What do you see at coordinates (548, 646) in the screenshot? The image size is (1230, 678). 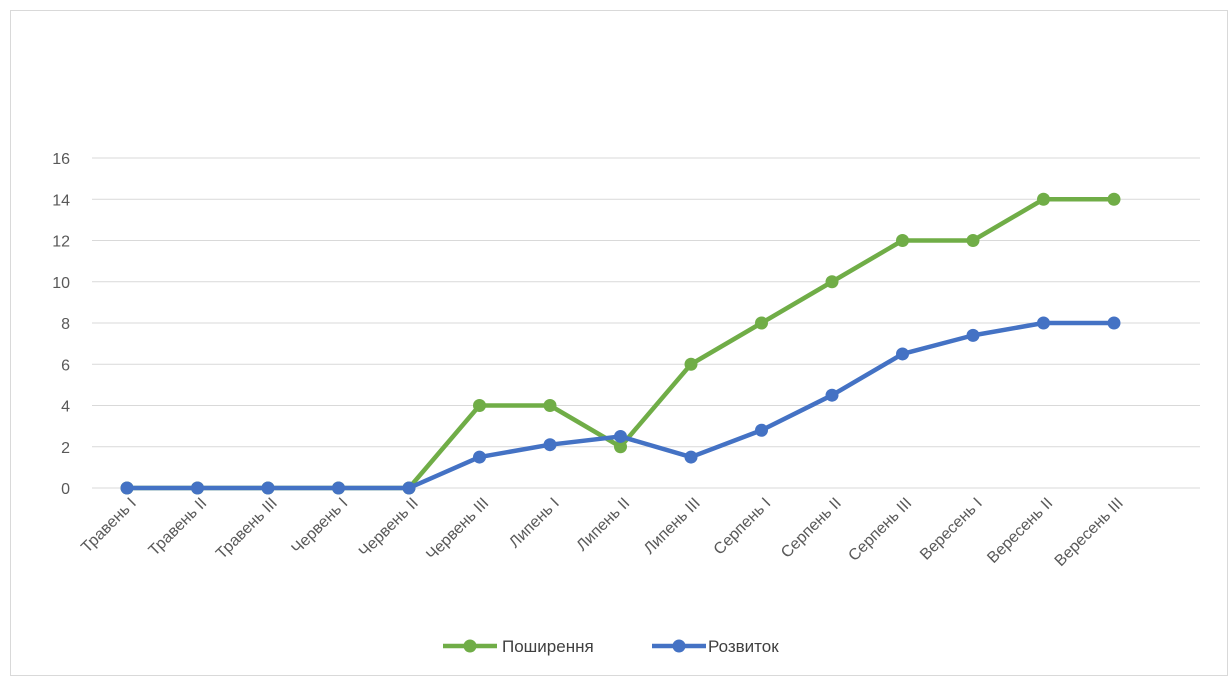 I see `legend-label: Поширення` at bounding box center [548, 646].